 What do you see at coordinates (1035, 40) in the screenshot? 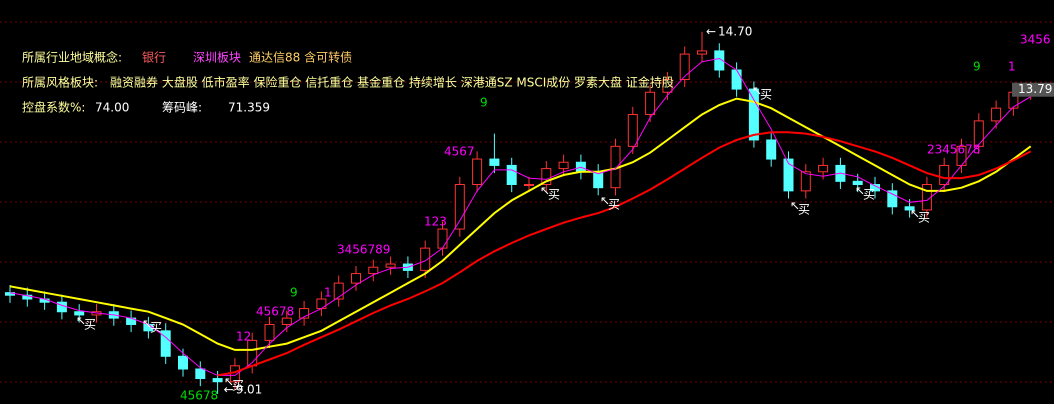
I see `count-label: 3456` at bounding box center [1035, 40].